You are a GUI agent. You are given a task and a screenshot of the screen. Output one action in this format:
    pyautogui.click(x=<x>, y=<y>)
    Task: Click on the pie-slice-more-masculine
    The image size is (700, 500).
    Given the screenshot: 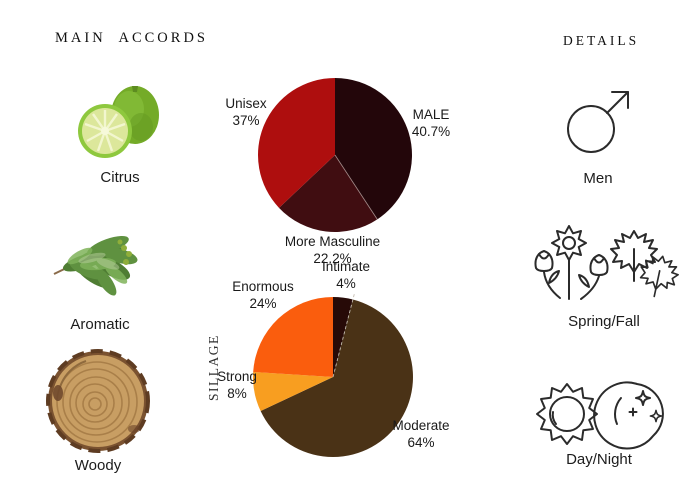 What is the action you would take?
    pyautogui.click(x=328, y=193)
    